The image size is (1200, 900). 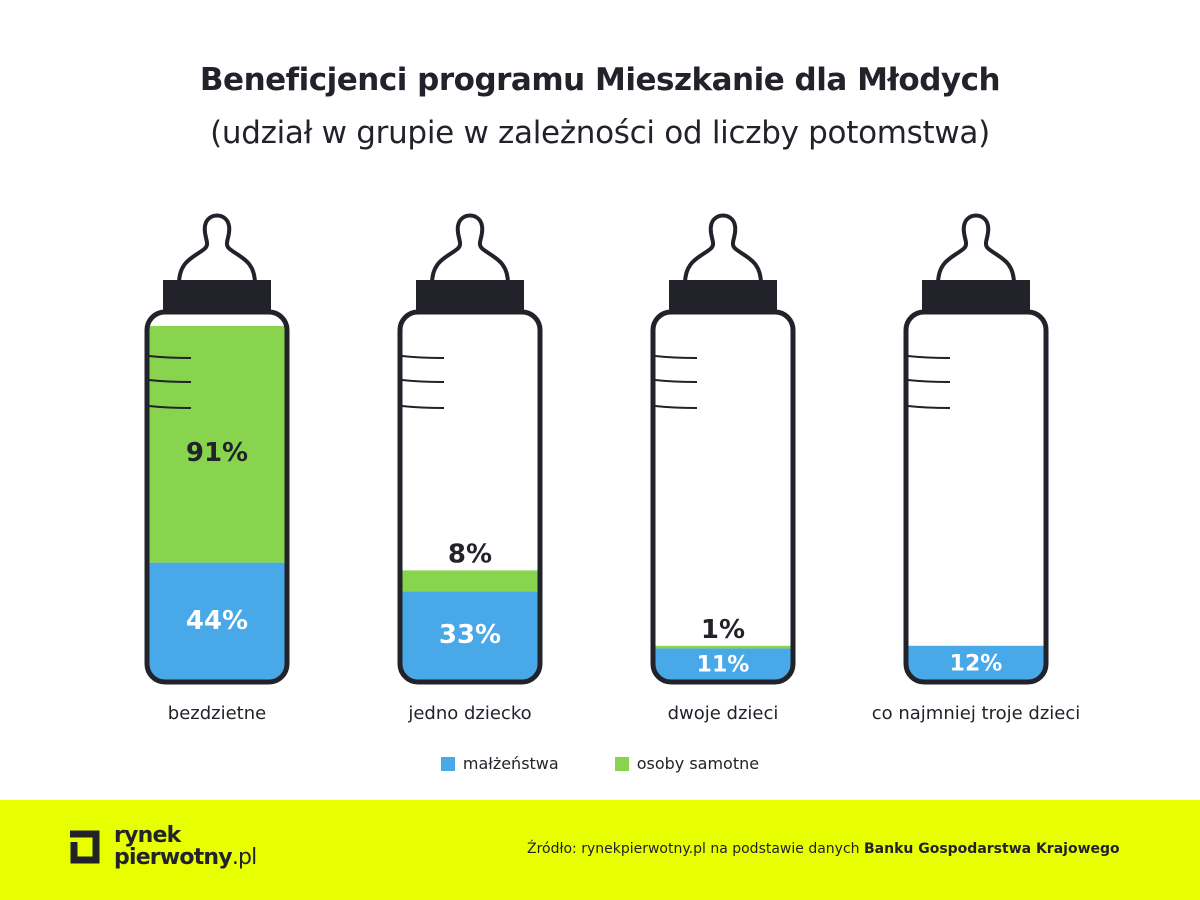 I want to click on logo-suffix: .pl, so click(x=244, y=857).